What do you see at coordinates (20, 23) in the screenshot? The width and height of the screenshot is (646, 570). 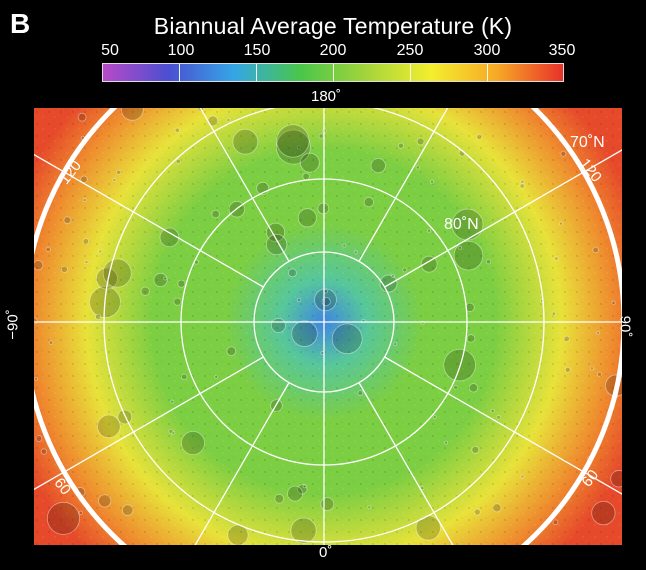 I see `panel-label: B` at bounding box center [20, 23].